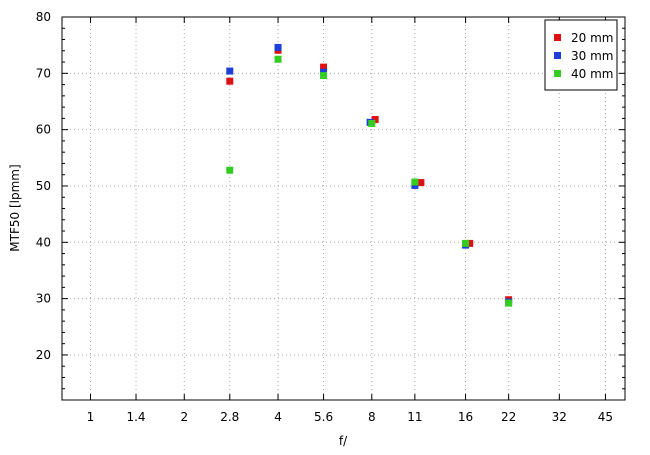 This screenshot has height=455, width=650. Describe the element at coordinates (43, 186) in the screenshot. I see `y-tick-label: 50` at that location.